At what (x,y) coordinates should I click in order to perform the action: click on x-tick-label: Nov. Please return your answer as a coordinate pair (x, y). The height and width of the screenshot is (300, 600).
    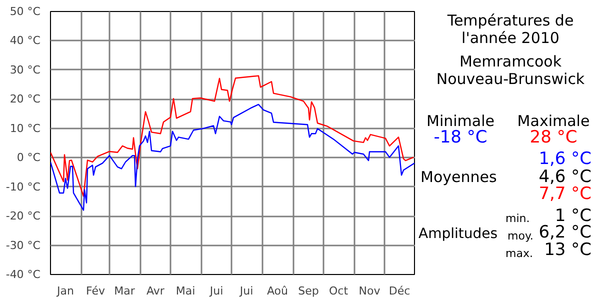
    Looking at the image, I should click on (369, 291).